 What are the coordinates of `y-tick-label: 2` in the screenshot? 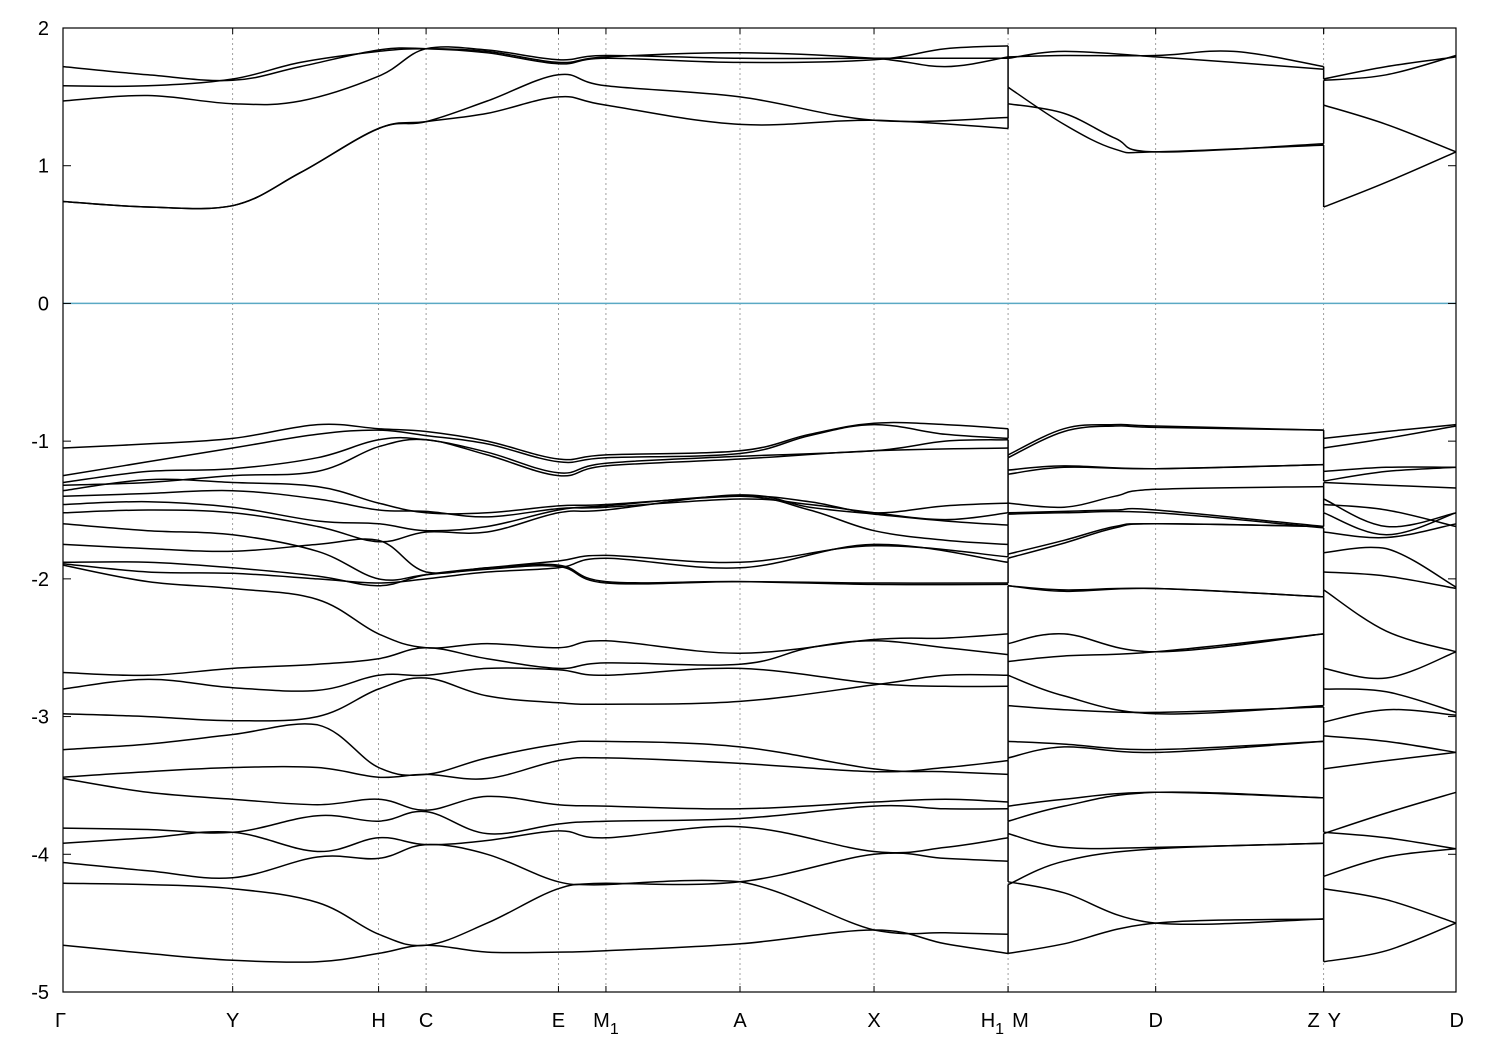 It's located at (43, 29).